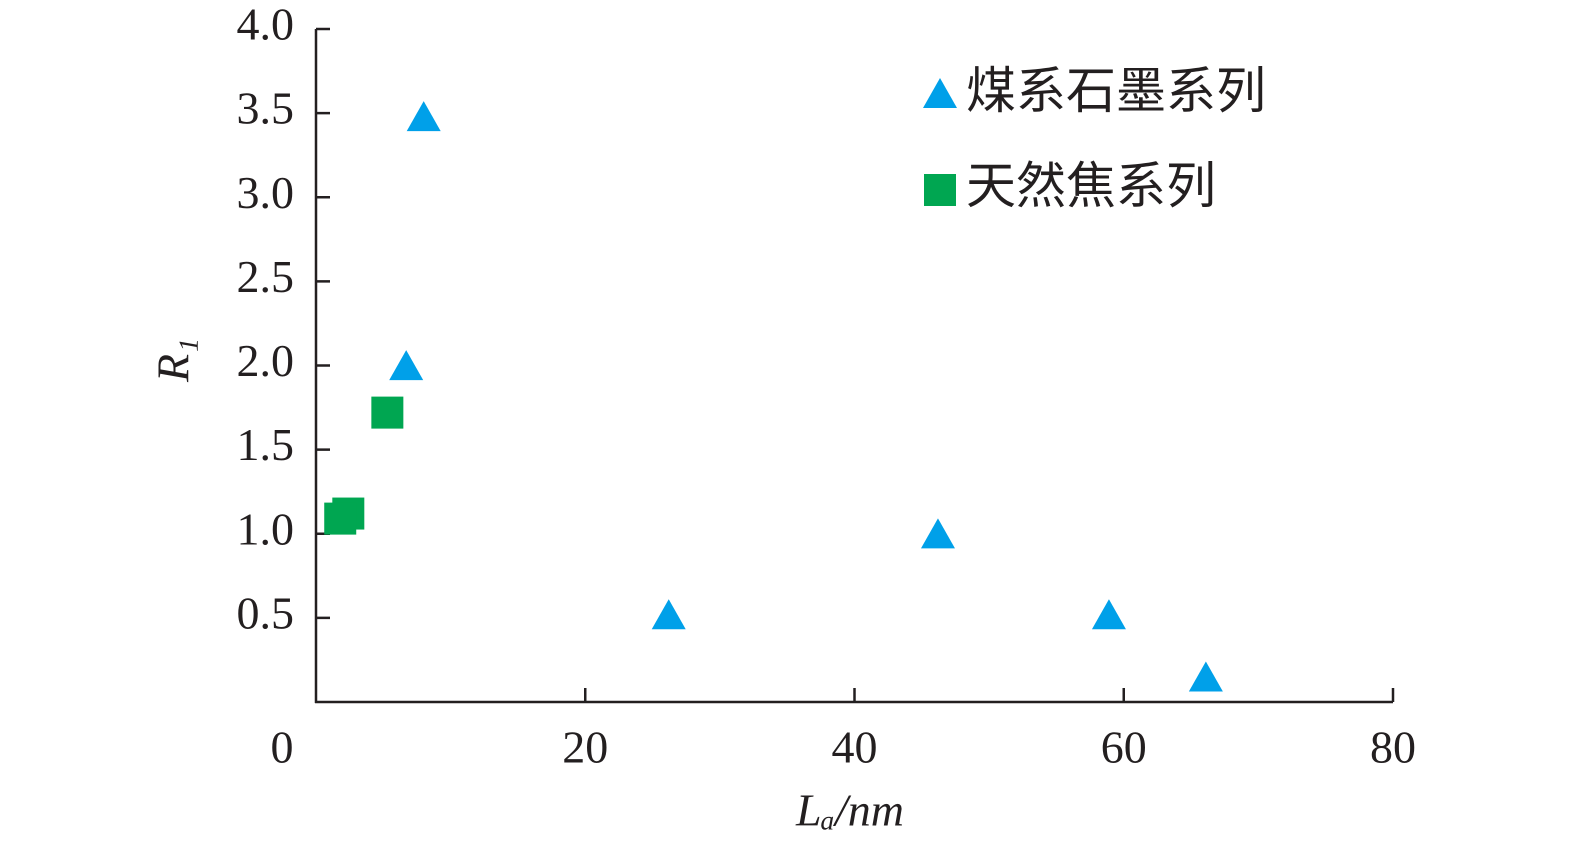 The width and height of the screenshot is (1575, 865). What do you see at coordinates (1124, 747) in the screenshot?
I see `x-tick-label: 60` at bounding box center [1124, 747].